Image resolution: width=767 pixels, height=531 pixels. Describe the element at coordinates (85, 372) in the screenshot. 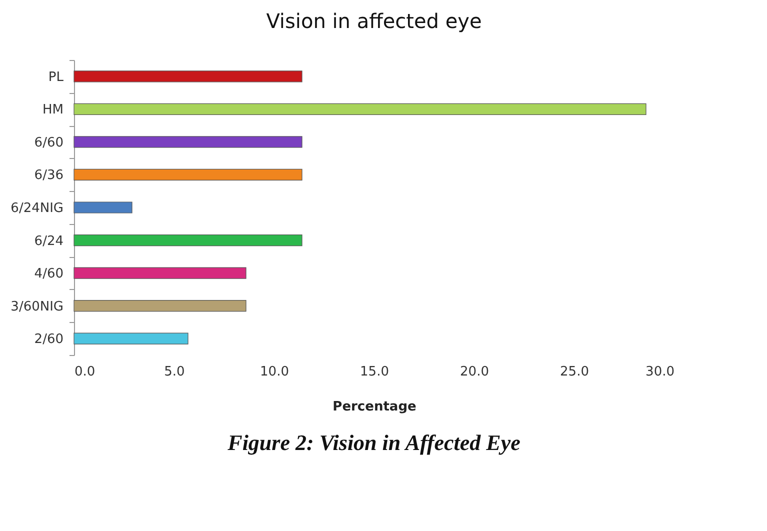

I see `x-tick-label: 0.0` at that location.